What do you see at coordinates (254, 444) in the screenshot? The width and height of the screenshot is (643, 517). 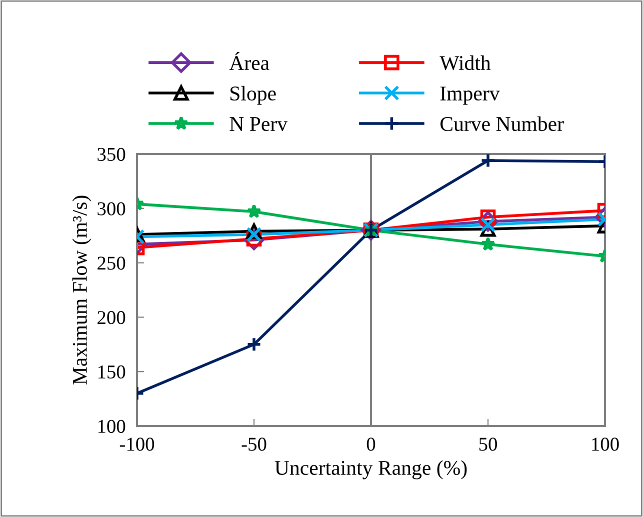 I see `x-tick-label: -50` at bounding box center [254, 444].